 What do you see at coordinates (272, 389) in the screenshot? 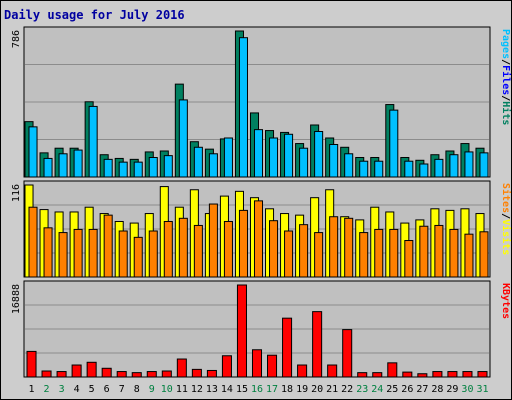
I see `x-tick-label-day-17: 17` at bounding box center [272, 389].